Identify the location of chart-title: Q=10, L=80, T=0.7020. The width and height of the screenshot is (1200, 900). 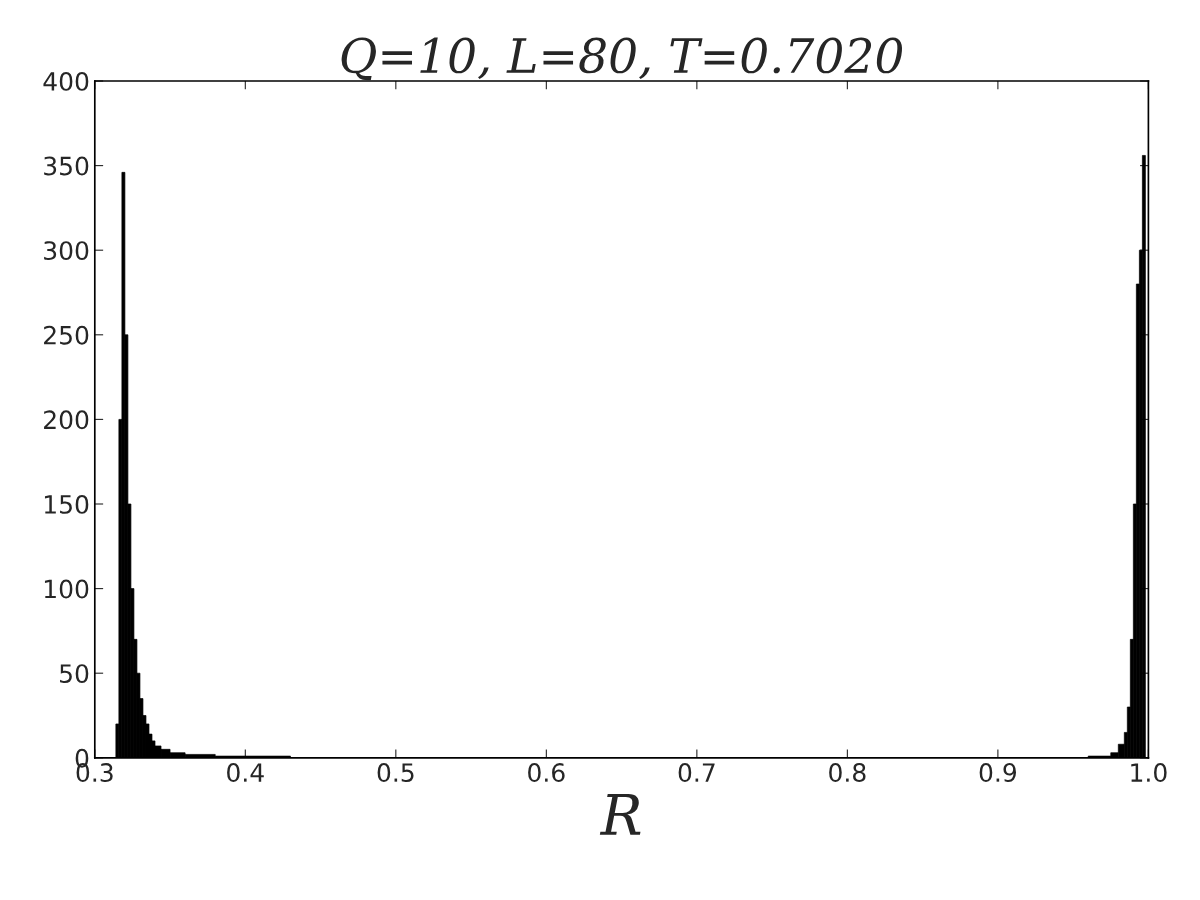
(622, 59).